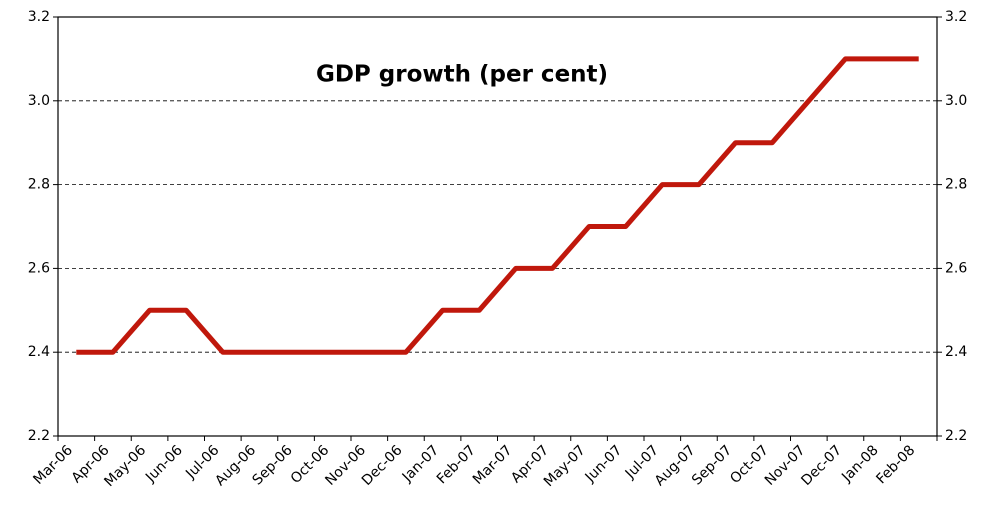 This screenshot has height=520, width=988. I want to click on chart-title: GDP growth (per cent), so click(462, 75).